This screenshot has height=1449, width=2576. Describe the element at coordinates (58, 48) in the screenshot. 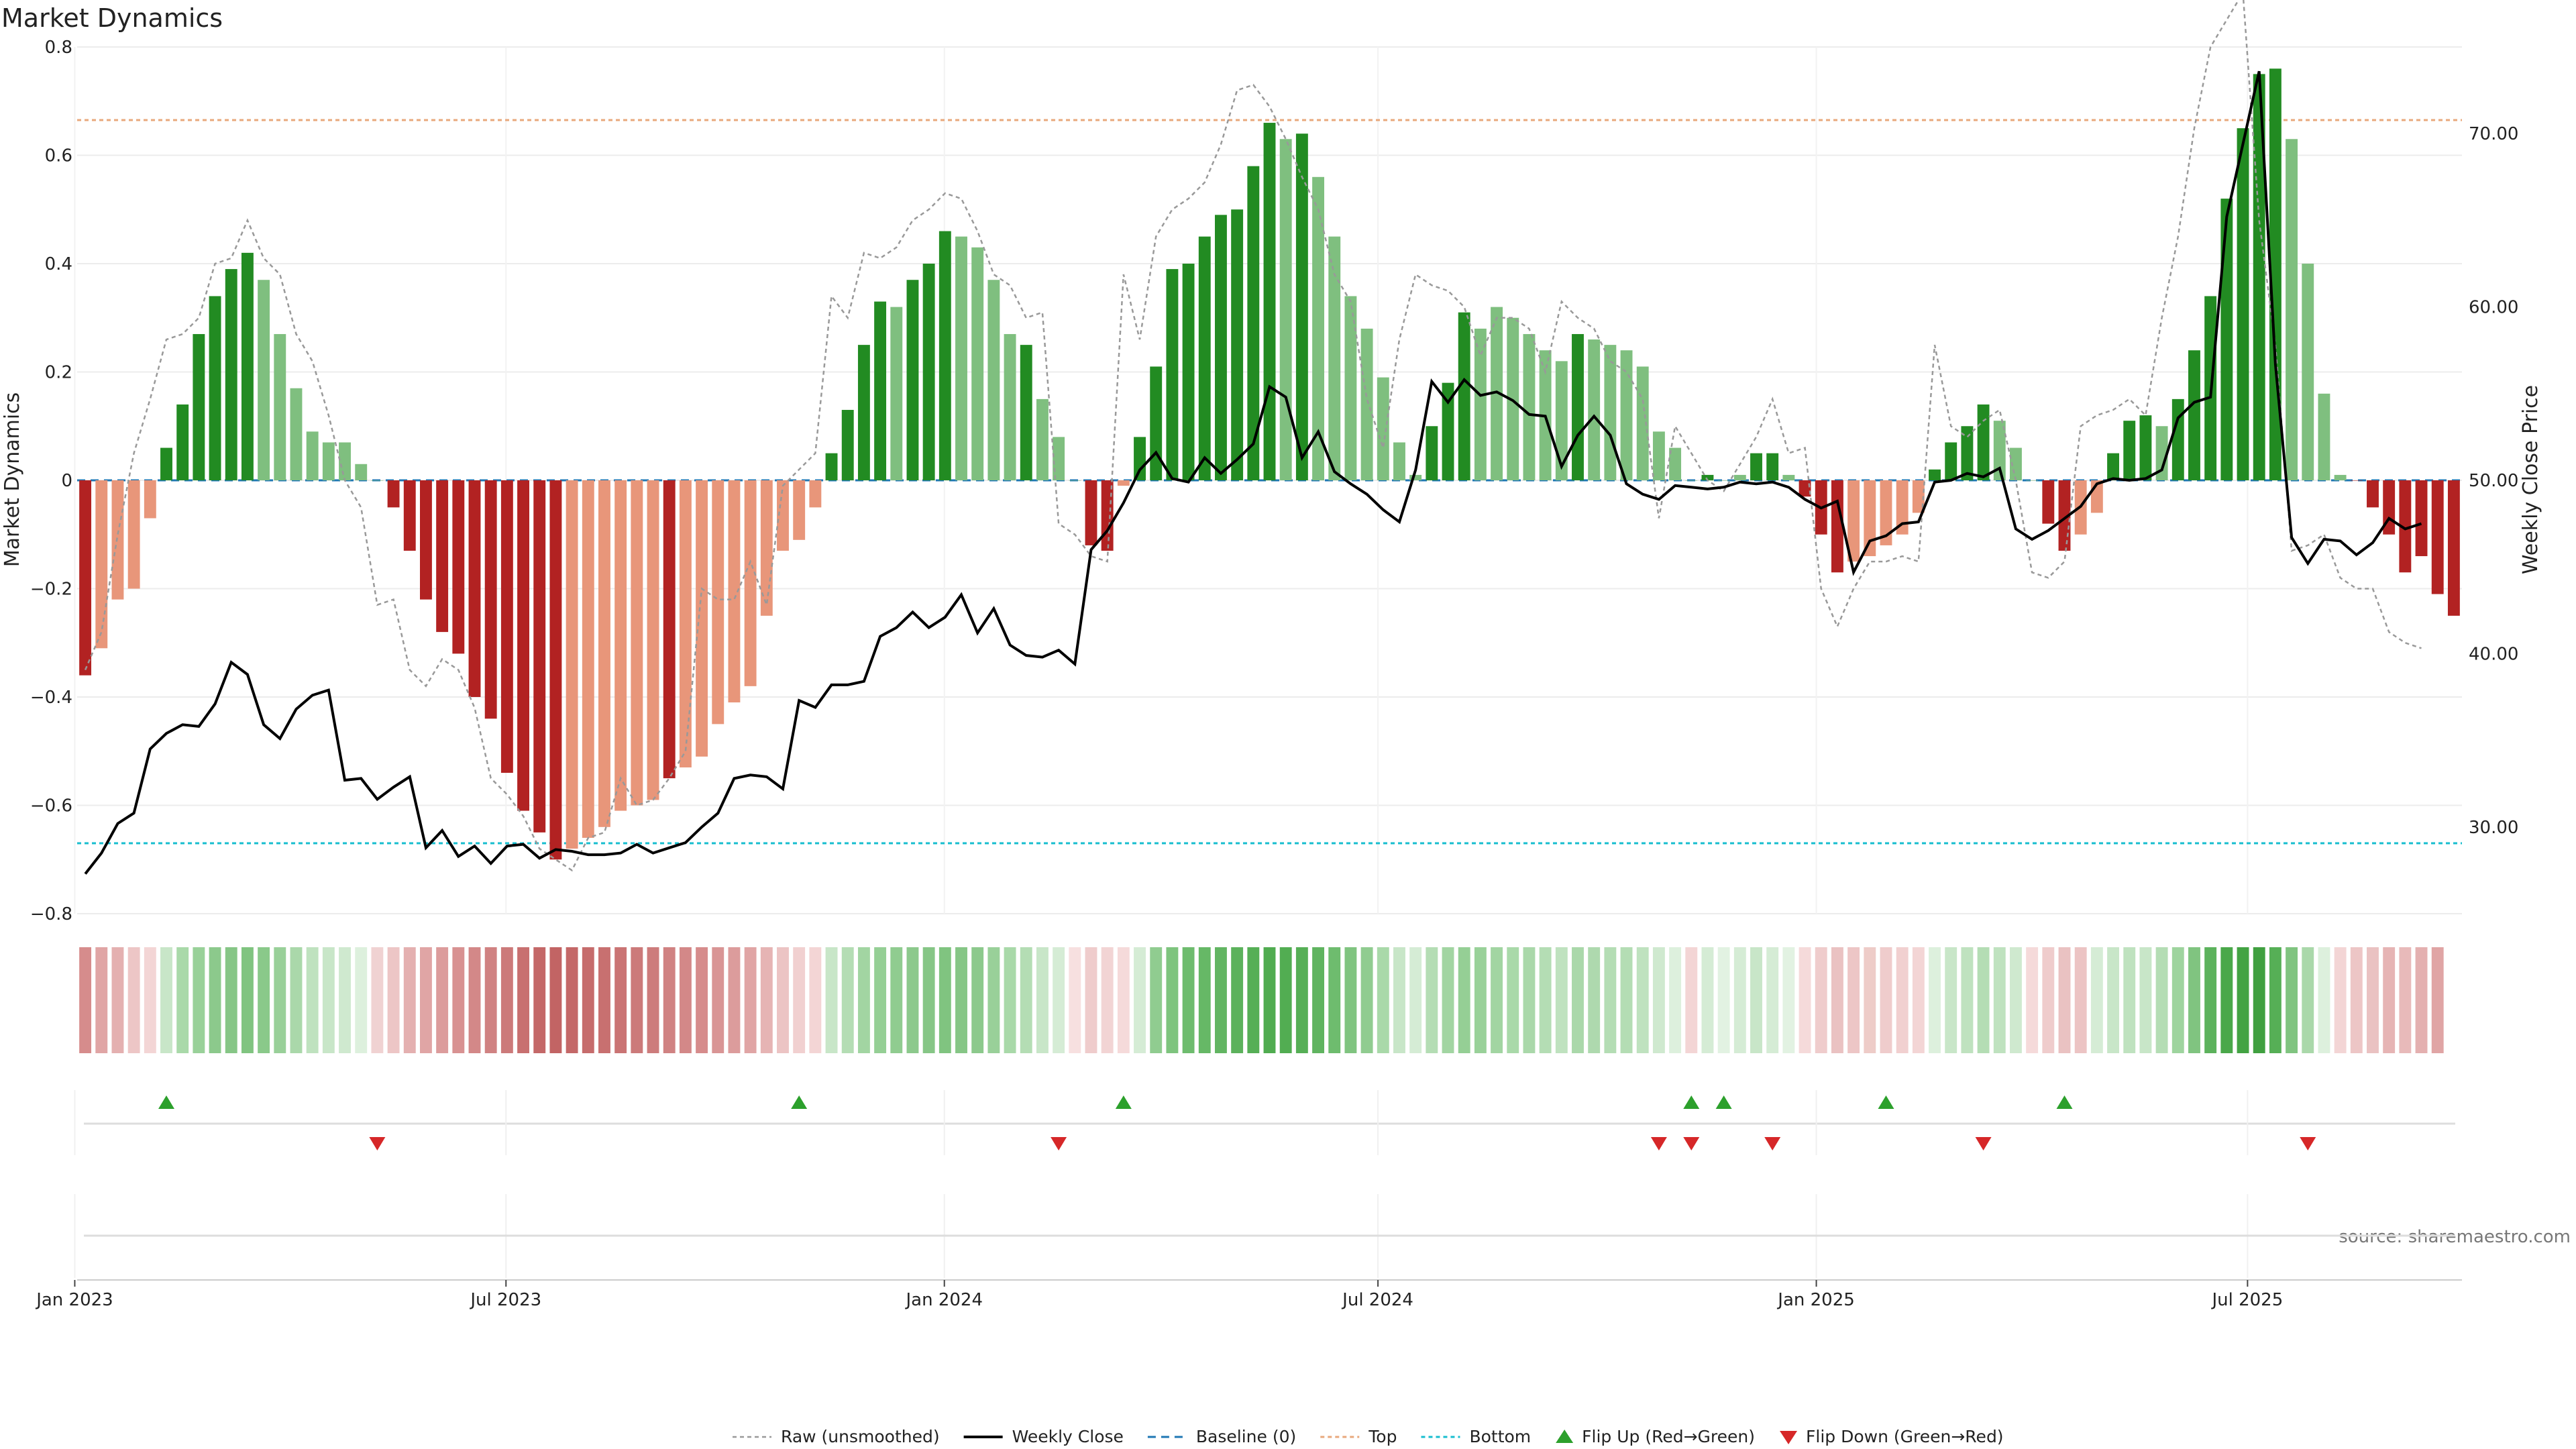

I see `y-tick-label: 0.8` at that location.